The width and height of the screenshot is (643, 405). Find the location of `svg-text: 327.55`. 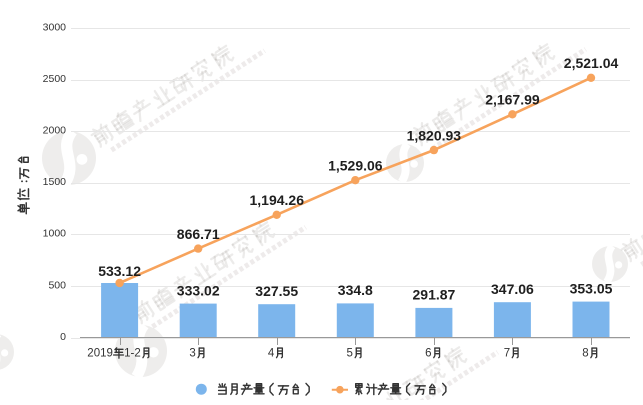

svg-text: 327.55 is located at coordinates (276, 291).